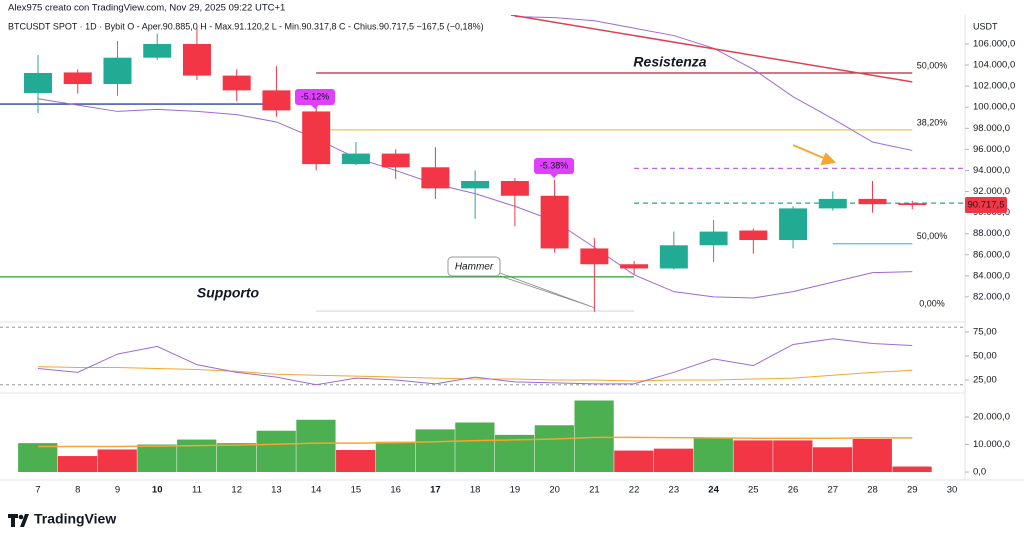  Describe the element at coordinates (356, 490) in the screenshot. I see `x-tick-label: 15` at that location.